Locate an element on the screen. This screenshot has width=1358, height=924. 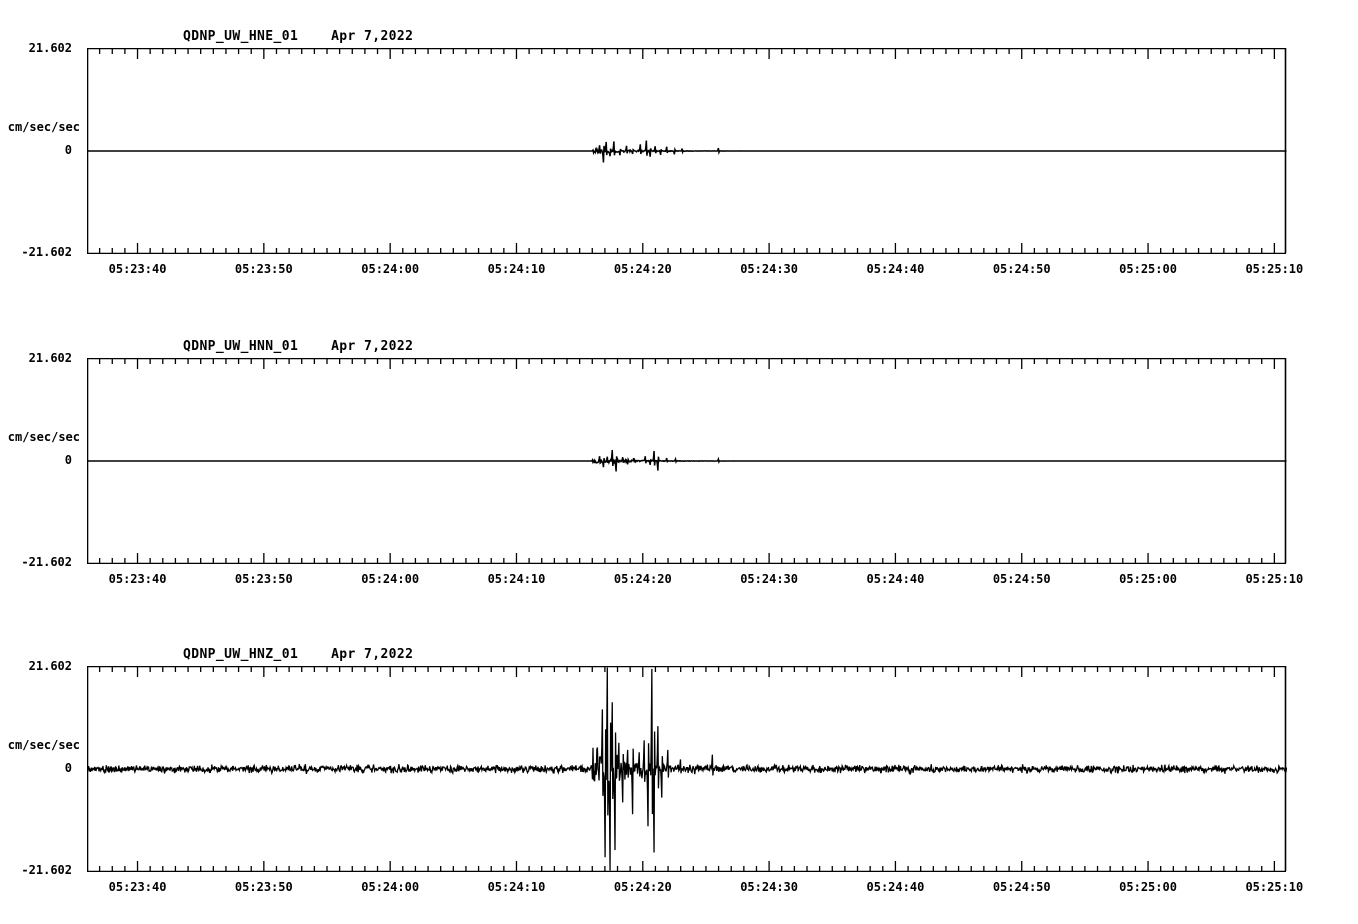
y-axis-units-label-hne: cm/sec/sec is located at coordinates (43, 127).